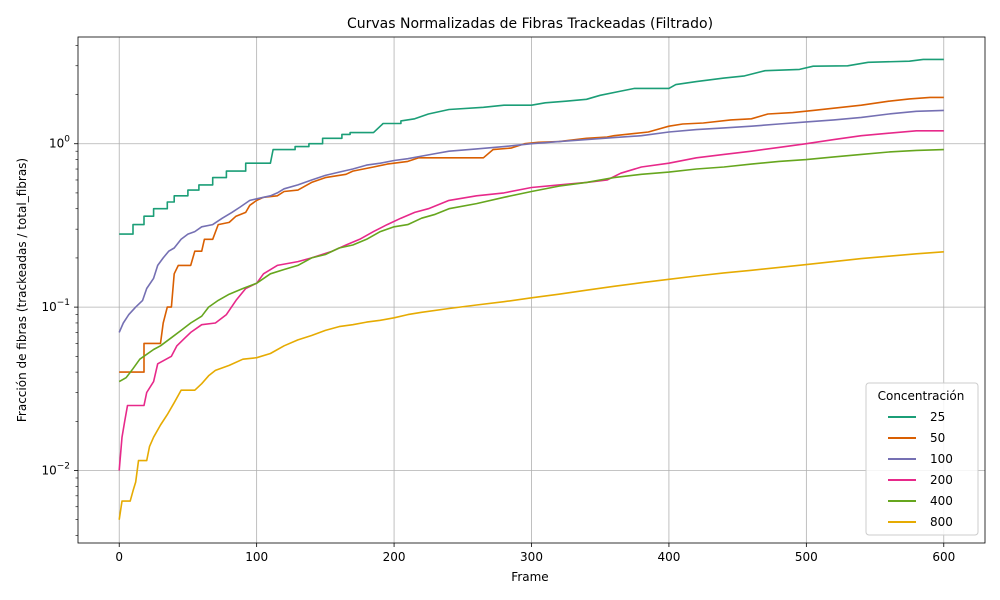 This screenshot has width=1000, height=600. I want to click on legend-label-400: 400, so click(941, 501).